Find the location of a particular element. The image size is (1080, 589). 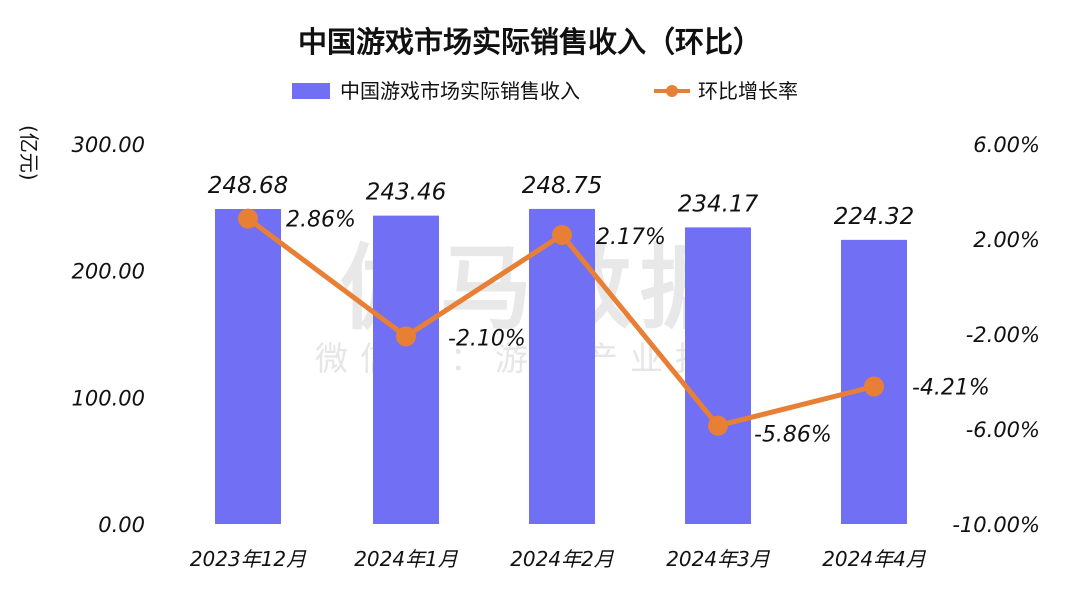

y-right-tick-label: 6.00% is located at coordinates (1006, 145).